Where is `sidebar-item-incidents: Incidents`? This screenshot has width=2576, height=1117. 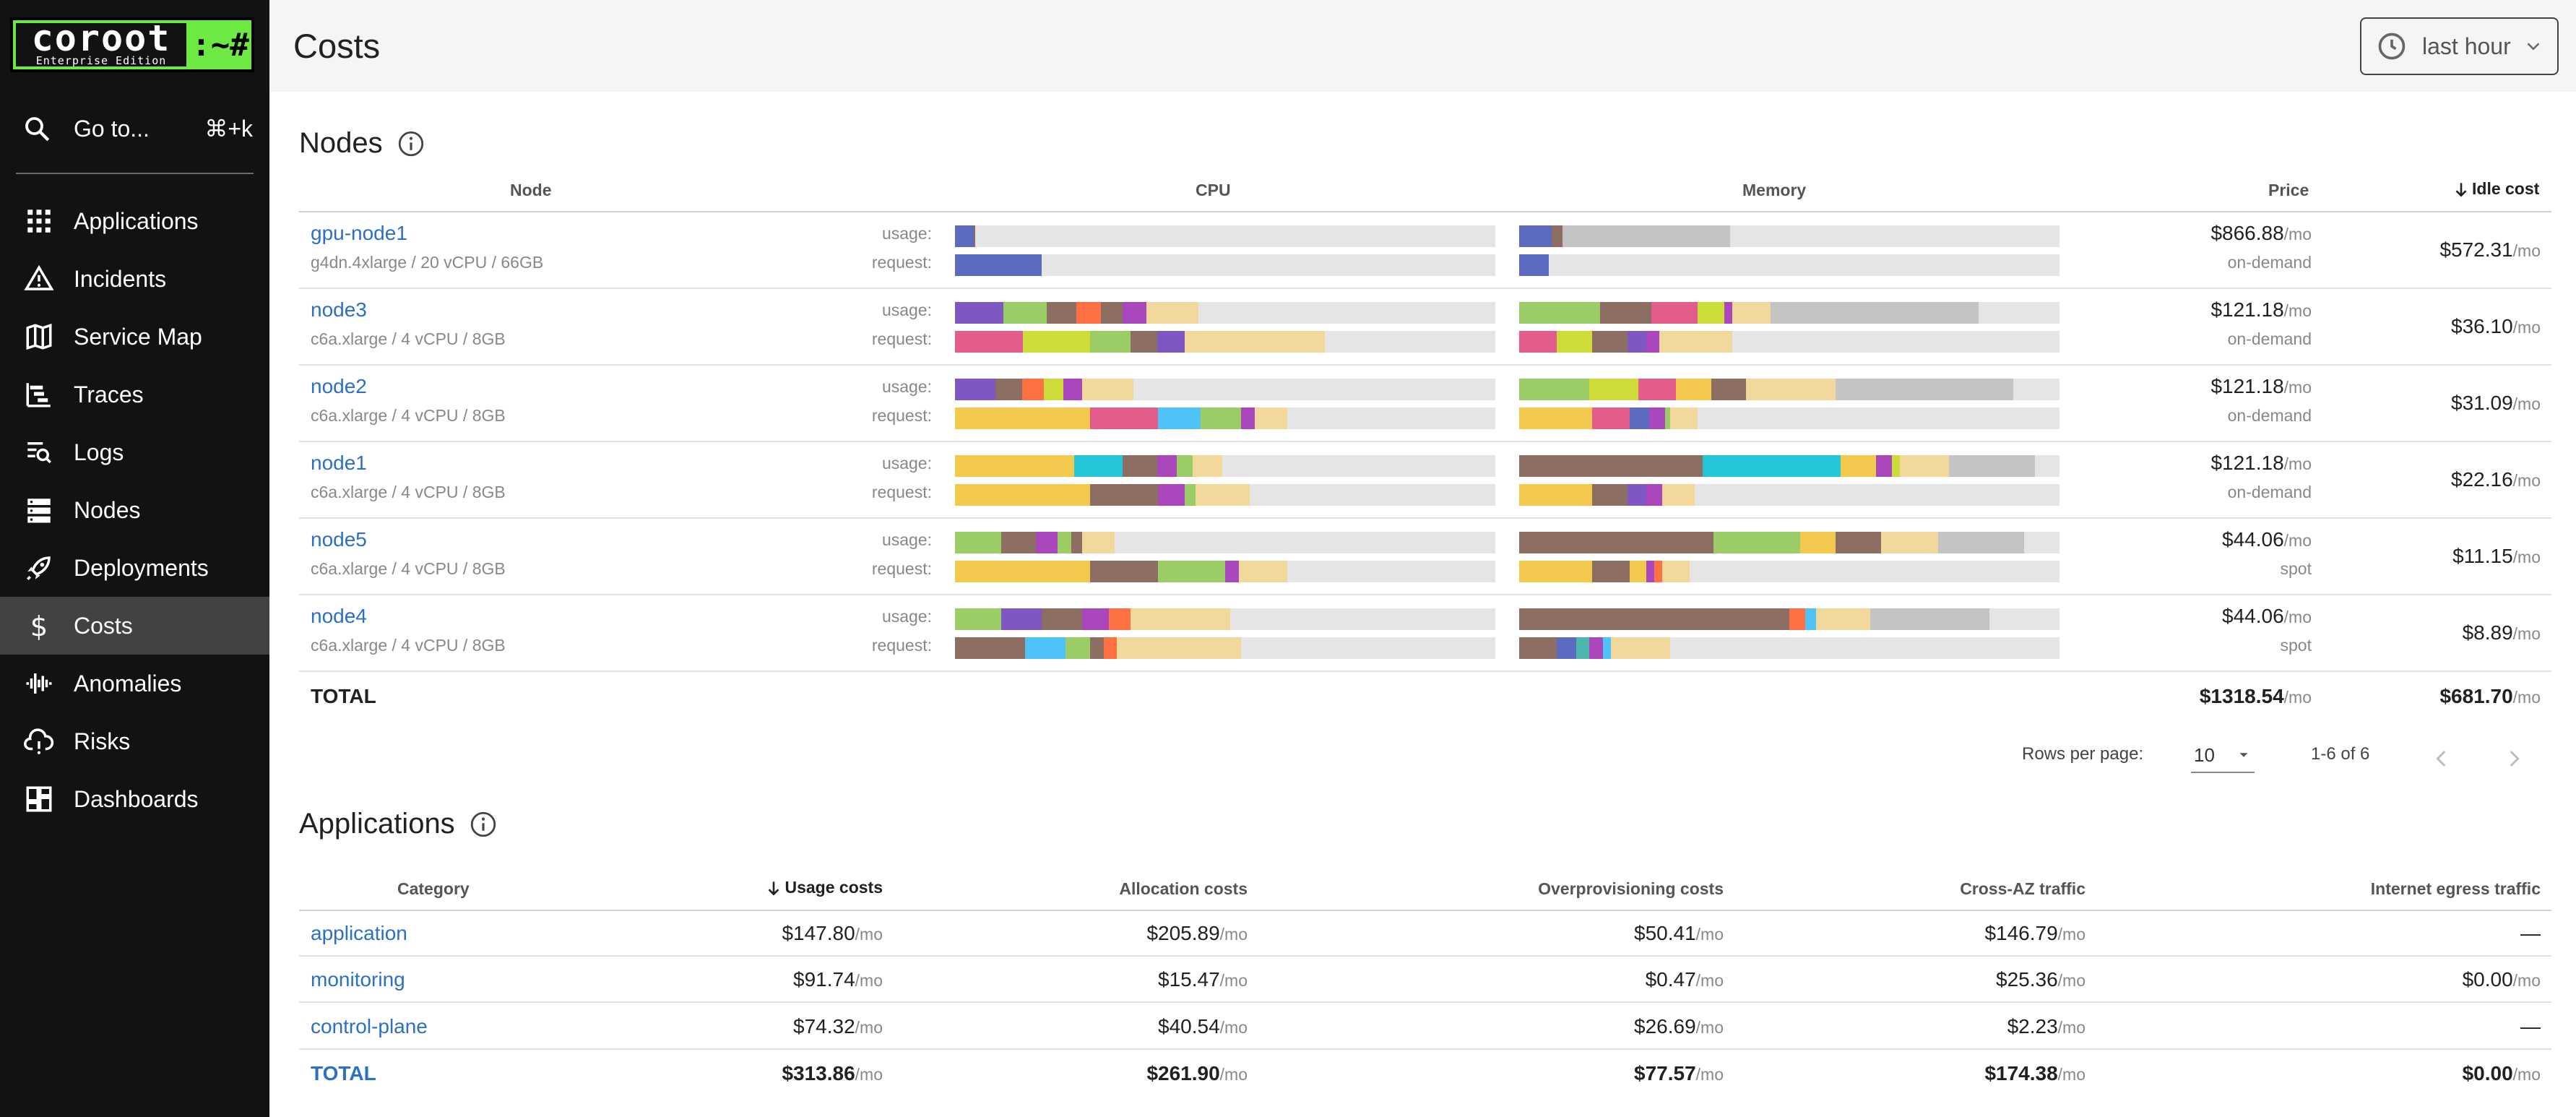 sidebar-item-incidents: Incidents is located at coordinates (134, 279).